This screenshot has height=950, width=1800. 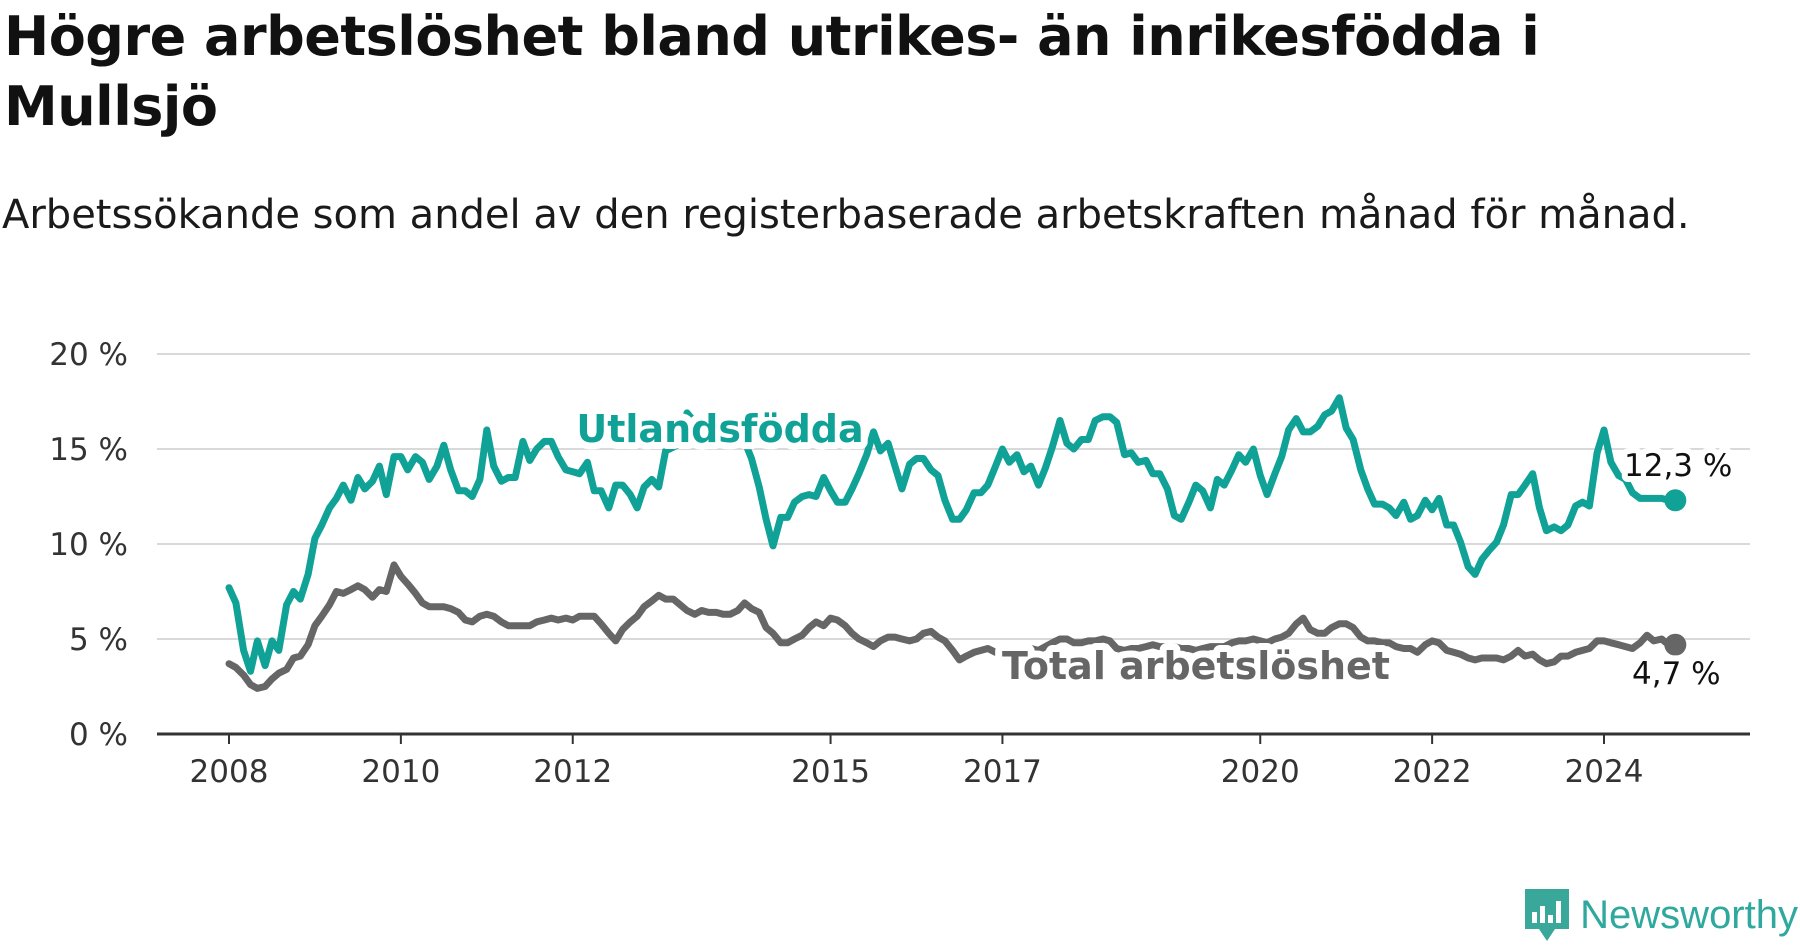 What do you see at coordinates (1196, 666) in the screenshot?
I see `series-label-total: Total arbetslöshet` at bounding box center [1196, 666].